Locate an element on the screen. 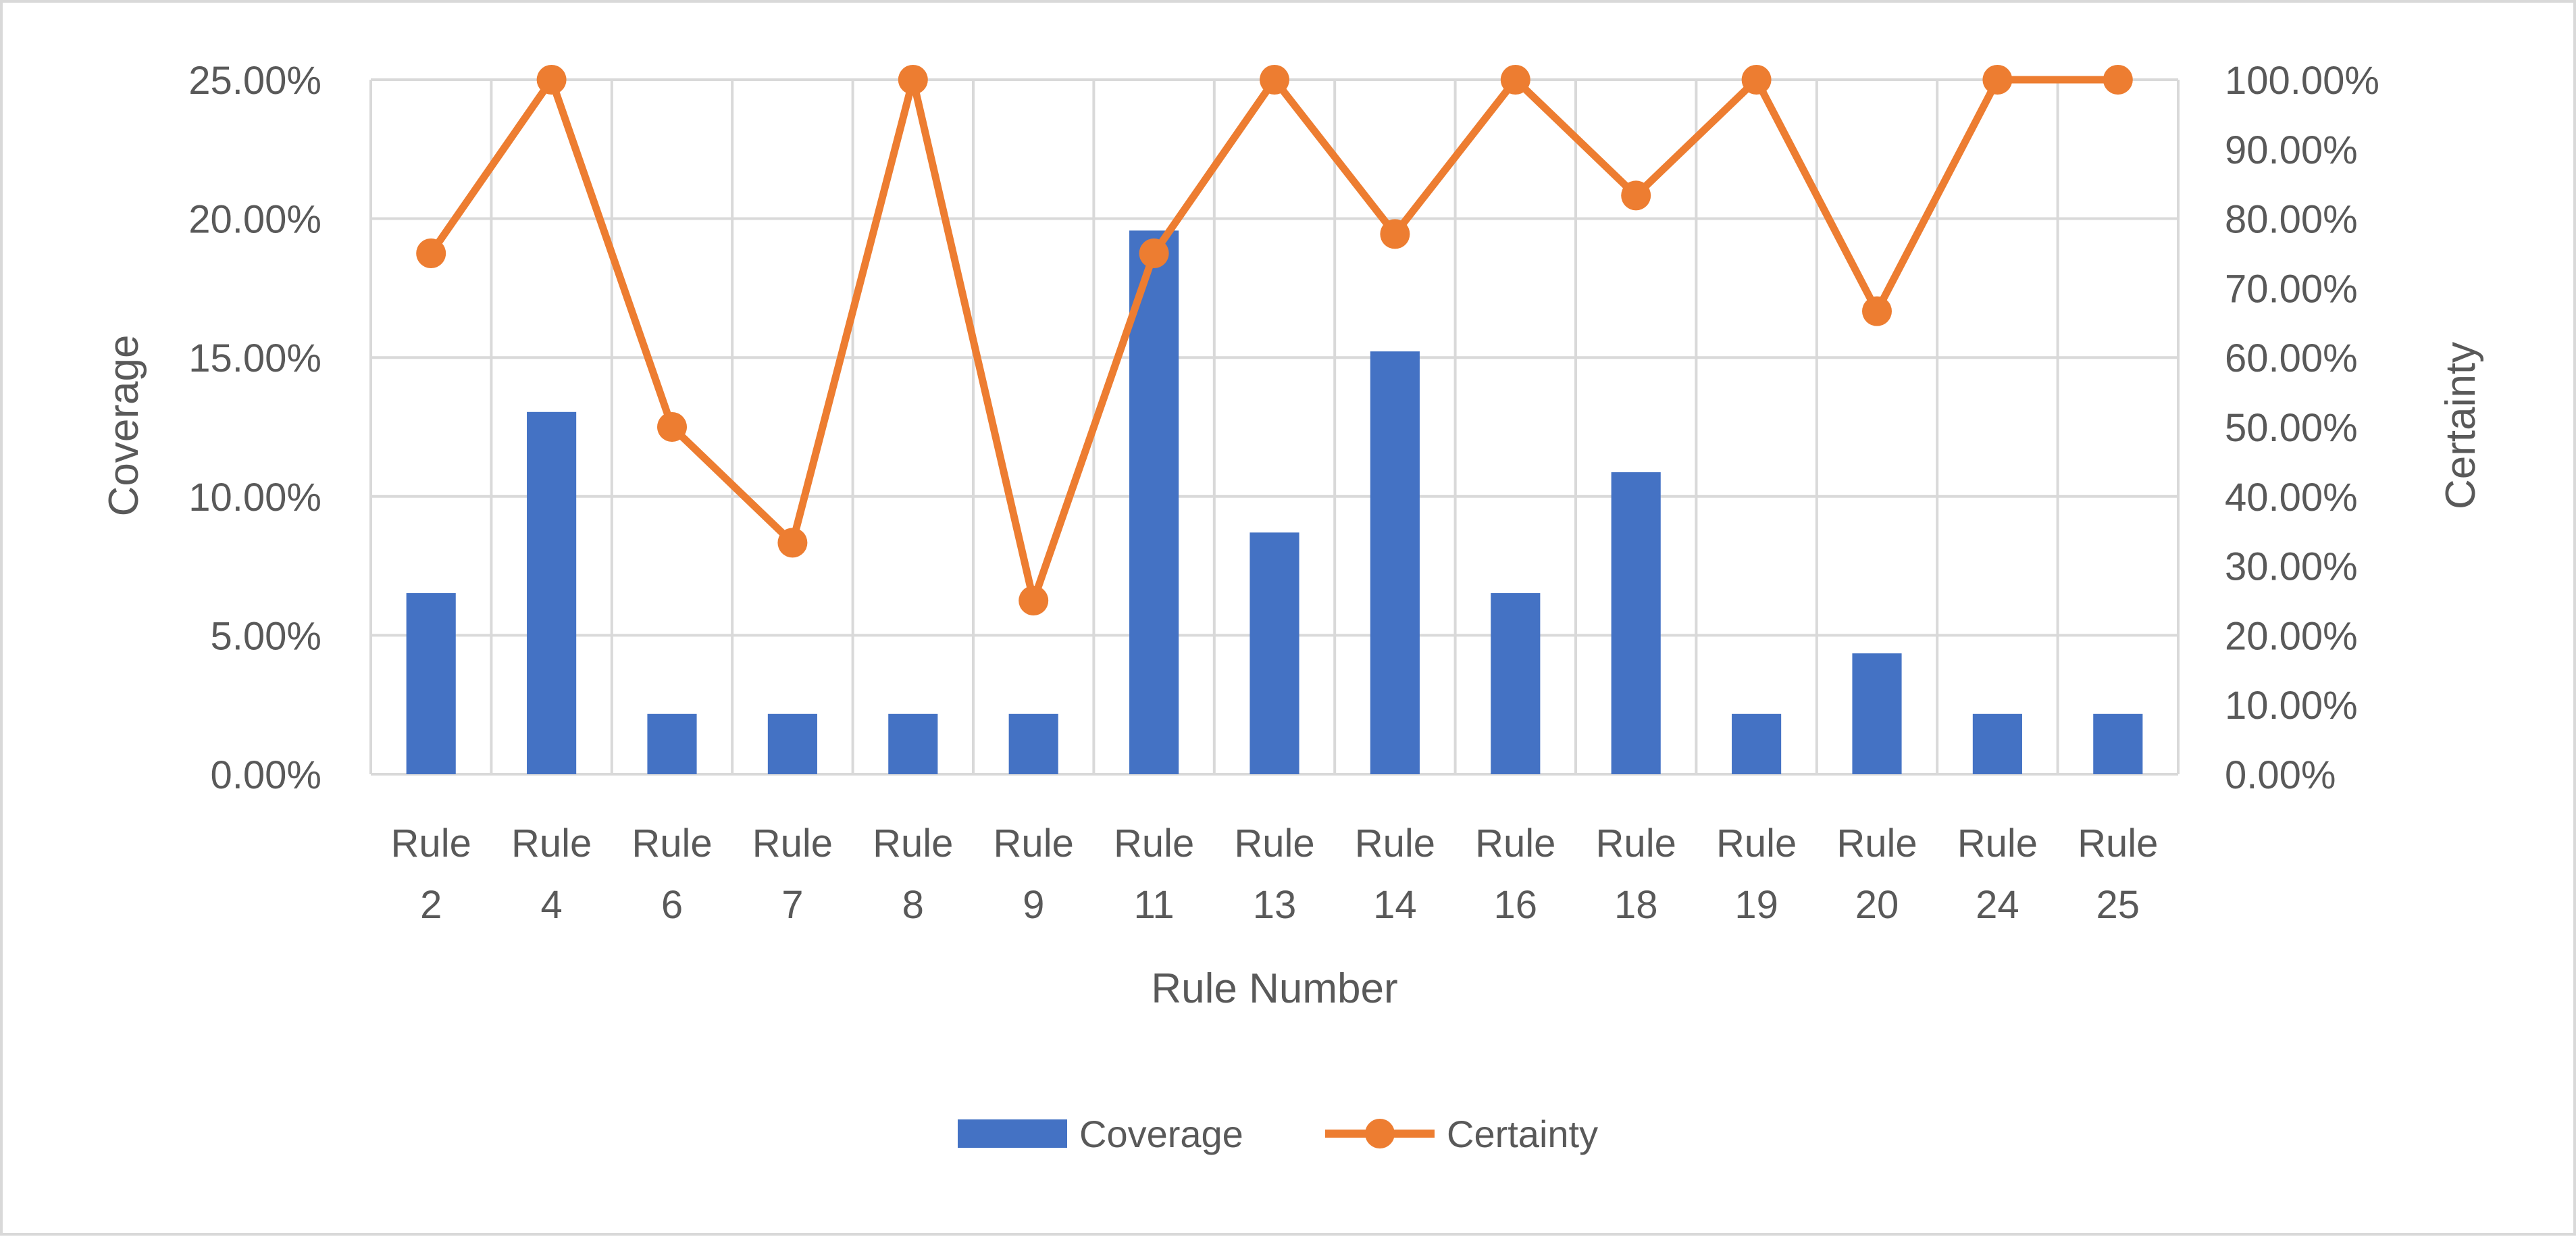  y2-tick-label: 30.00% is located at coordinates (2291, 567).